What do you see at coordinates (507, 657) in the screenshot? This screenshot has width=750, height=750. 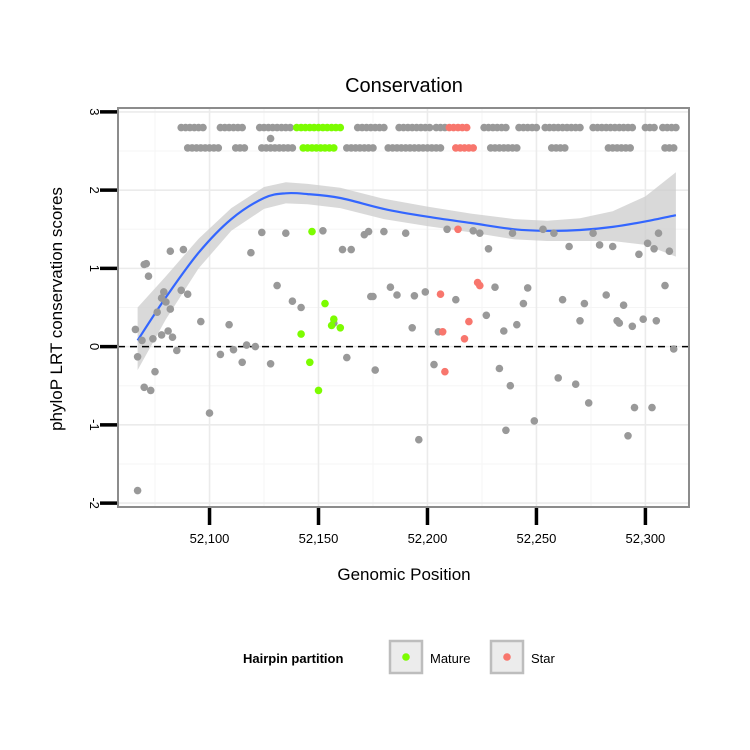 I see `legend-marker-star` at bounding box center [507, 657].